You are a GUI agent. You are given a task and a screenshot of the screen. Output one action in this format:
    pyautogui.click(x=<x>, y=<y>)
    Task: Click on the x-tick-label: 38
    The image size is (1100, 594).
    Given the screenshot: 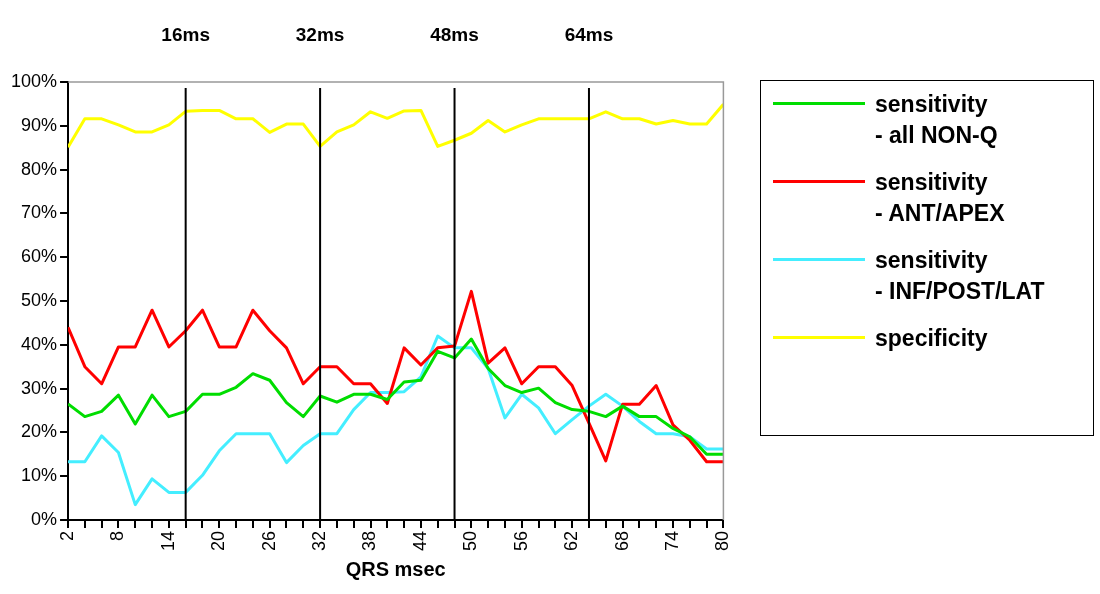 What is the action you would take?
    pyautogui.click(x=369, y=541)
    